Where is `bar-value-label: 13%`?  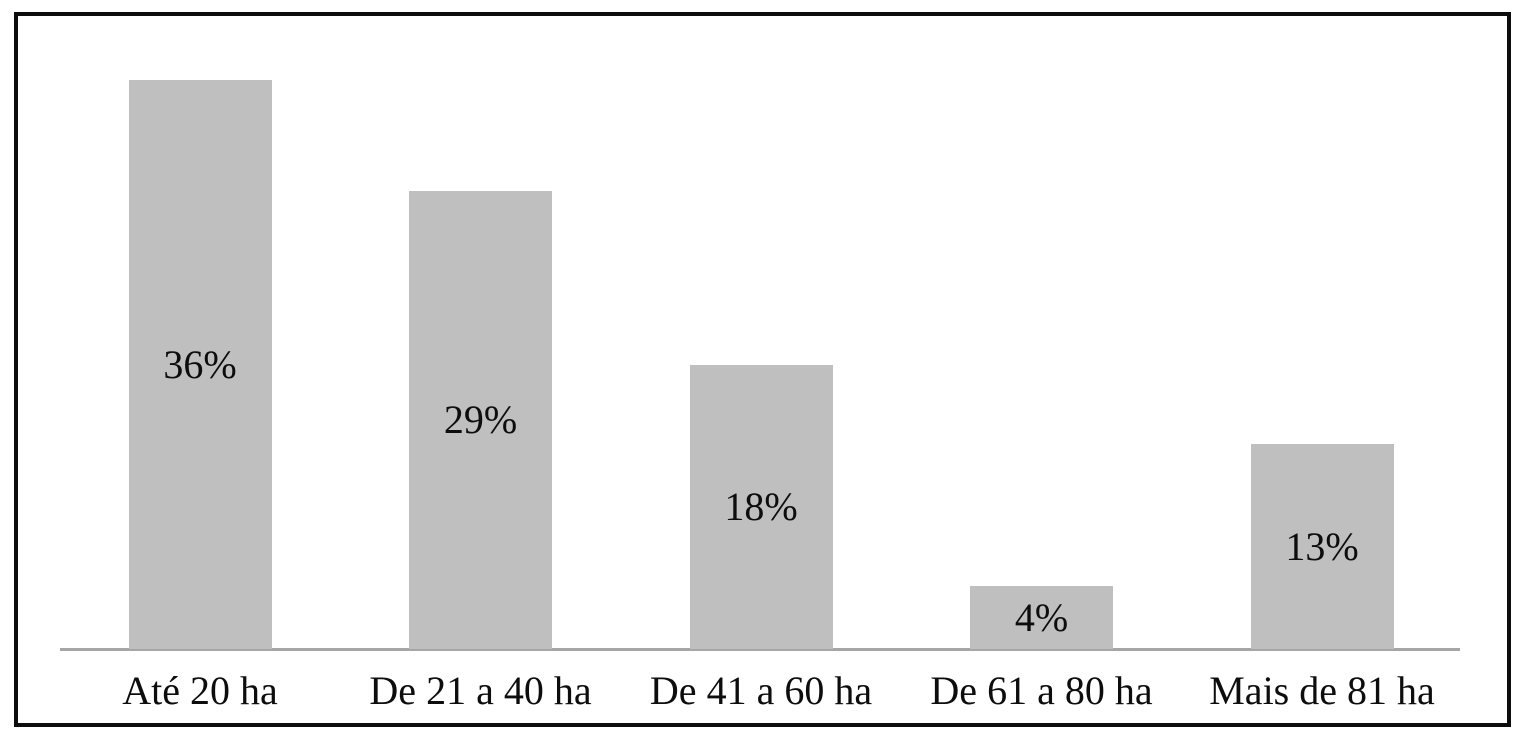
bar-value-label: 13% is located at coordinates (1322, 546).